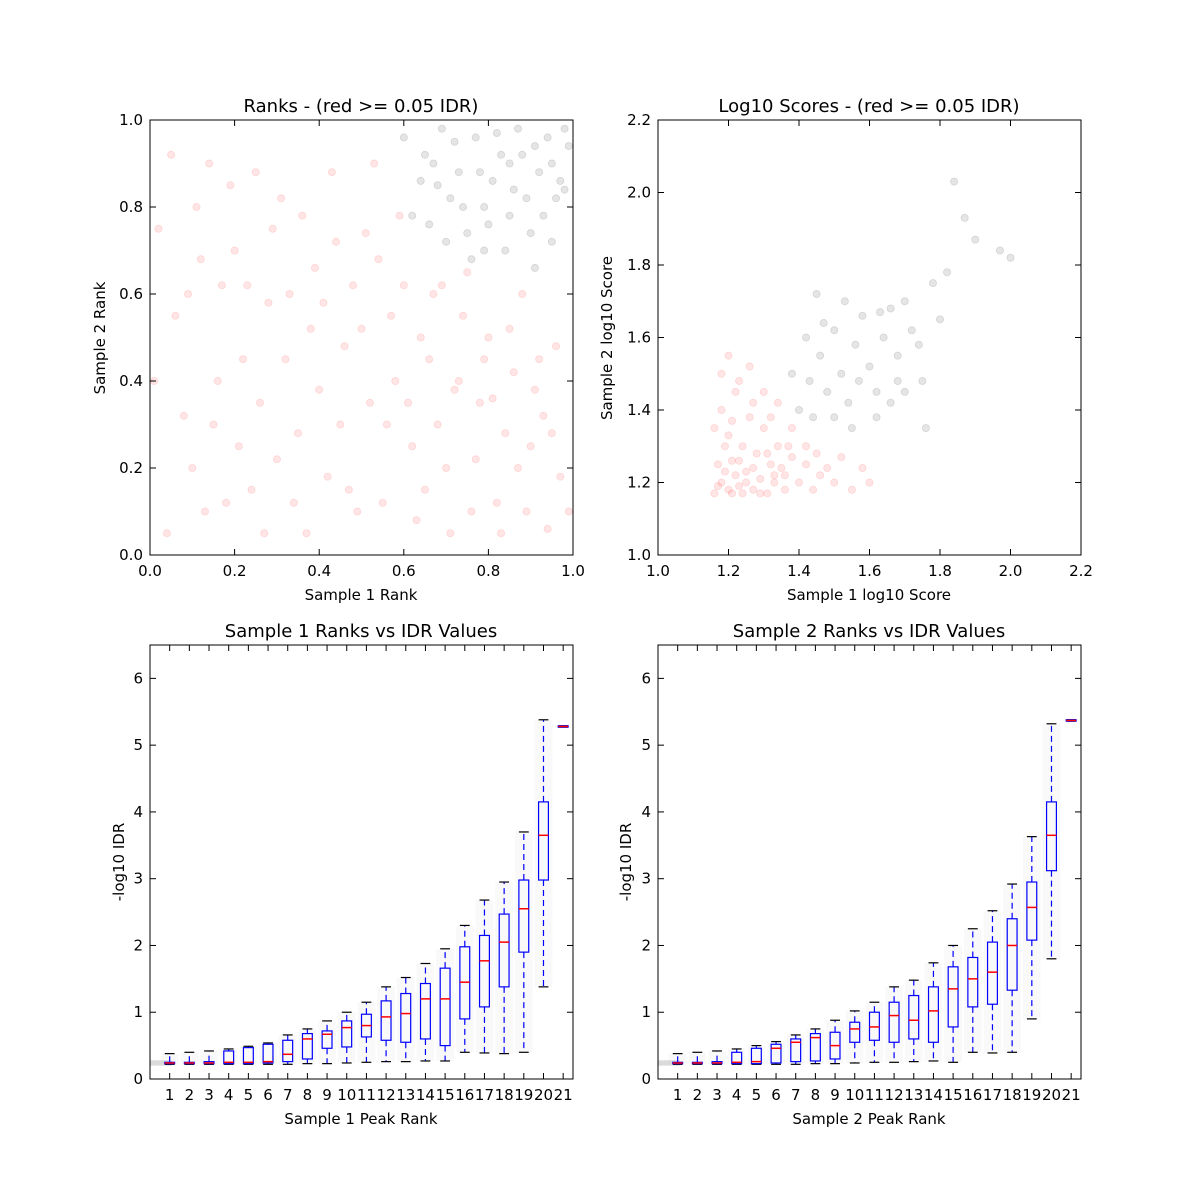 This screenshot has height=1200, width=1200. I want to click on x-tick-label: 17, so click(484, 1095).